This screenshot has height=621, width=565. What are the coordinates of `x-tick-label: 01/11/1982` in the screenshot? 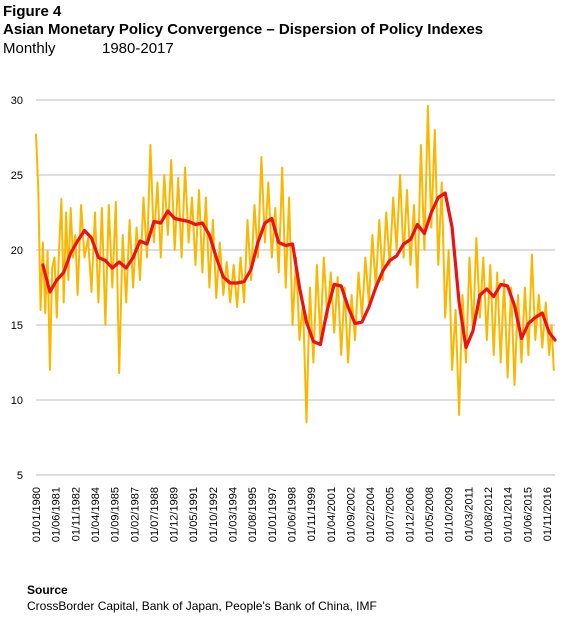 It's located at (76, 514).